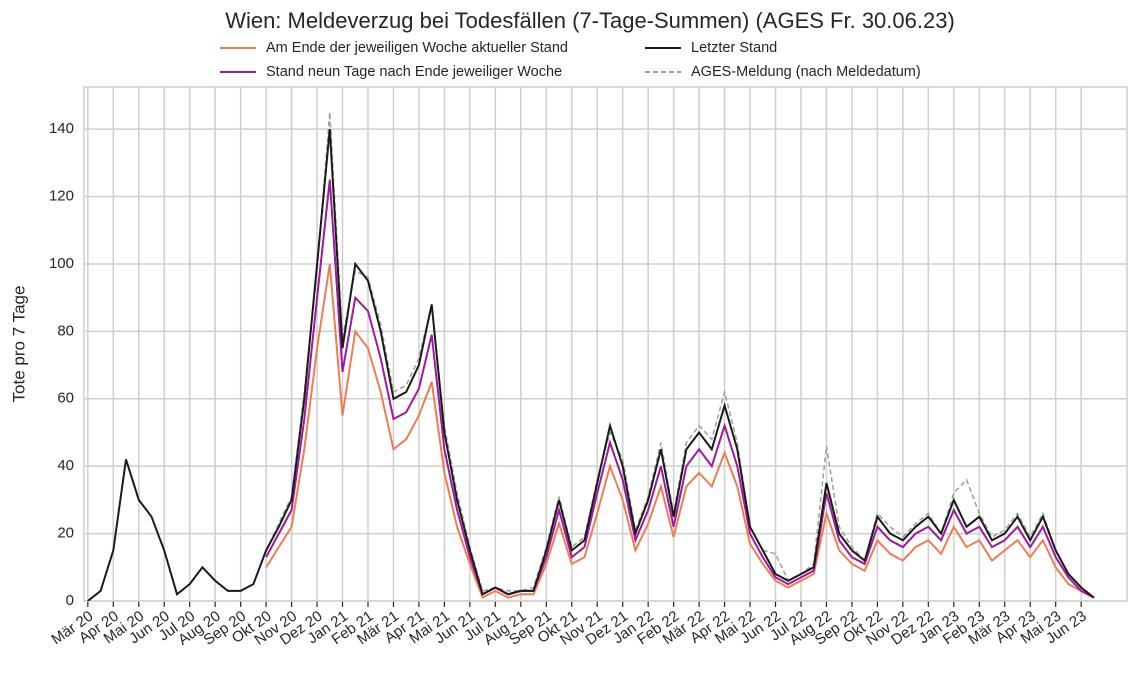 The width and height of the screenshot is (1137, 674). I want to click on legend-label: AGES-Meldung (nach Meldedatum), so click(806, 72).